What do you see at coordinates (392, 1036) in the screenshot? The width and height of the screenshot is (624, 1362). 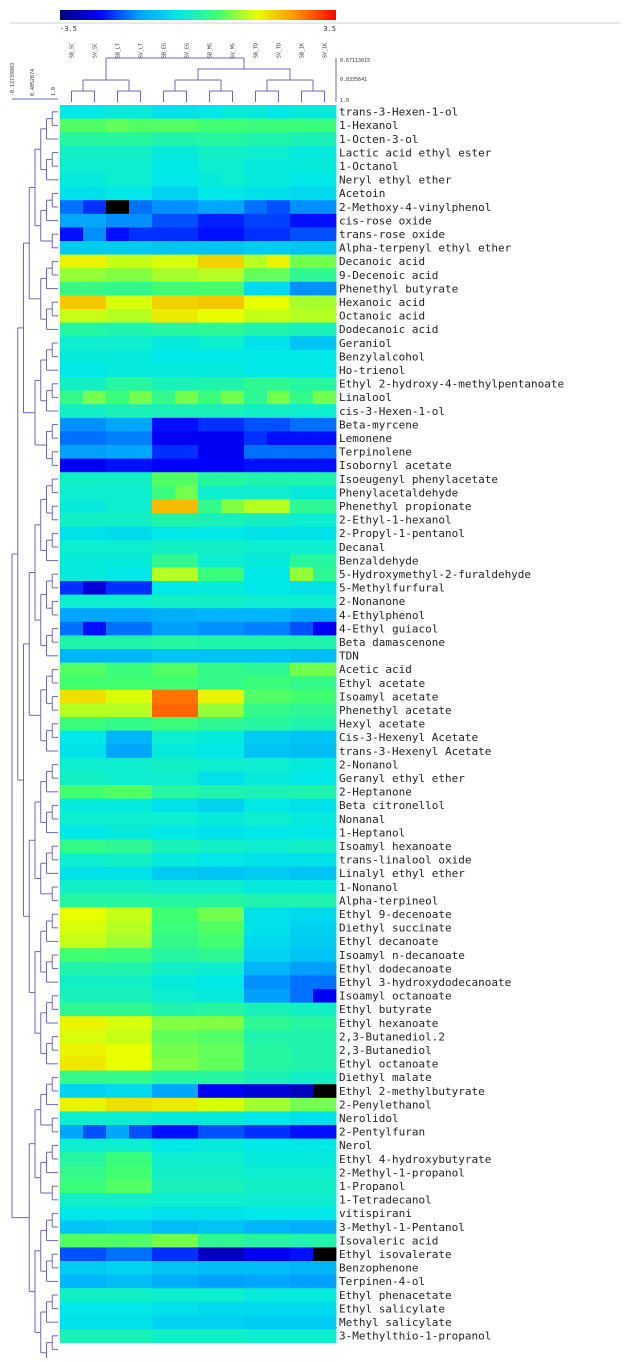 I see `row-label: 2,3-Butanediol.2` at bounding box center [392, 1036].